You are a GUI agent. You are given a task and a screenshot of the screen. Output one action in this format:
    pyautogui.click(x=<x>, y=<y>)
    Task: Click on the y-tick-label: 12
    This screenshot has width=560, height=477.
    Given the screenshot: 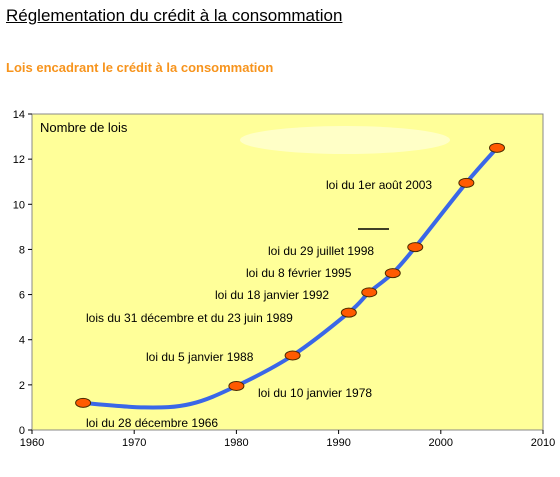 What is the action you would take?
    pyautogui.click(x=19, y=160)
    